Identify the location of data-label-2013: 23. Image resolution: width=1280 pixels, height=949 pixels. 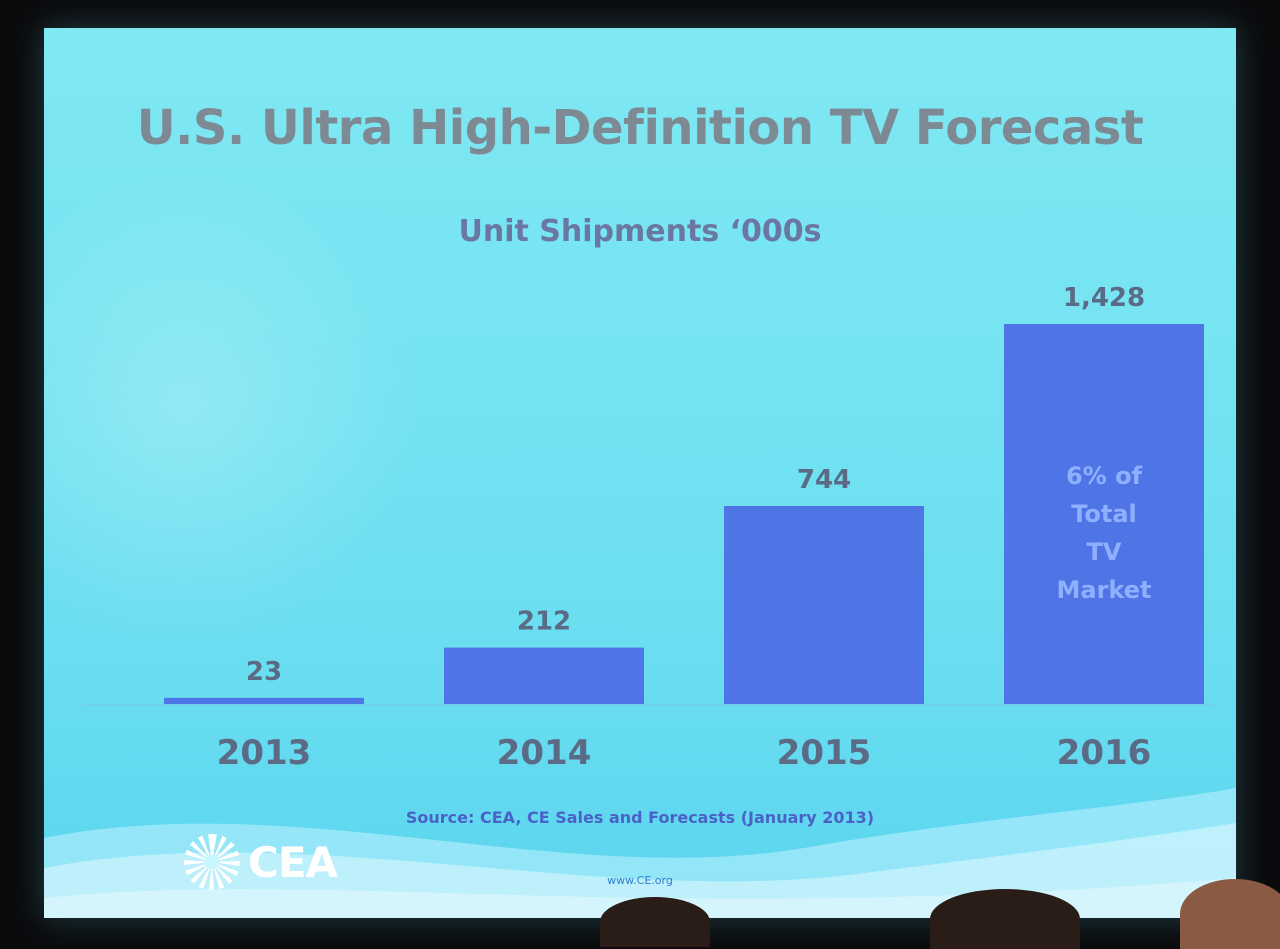
(264, 672).